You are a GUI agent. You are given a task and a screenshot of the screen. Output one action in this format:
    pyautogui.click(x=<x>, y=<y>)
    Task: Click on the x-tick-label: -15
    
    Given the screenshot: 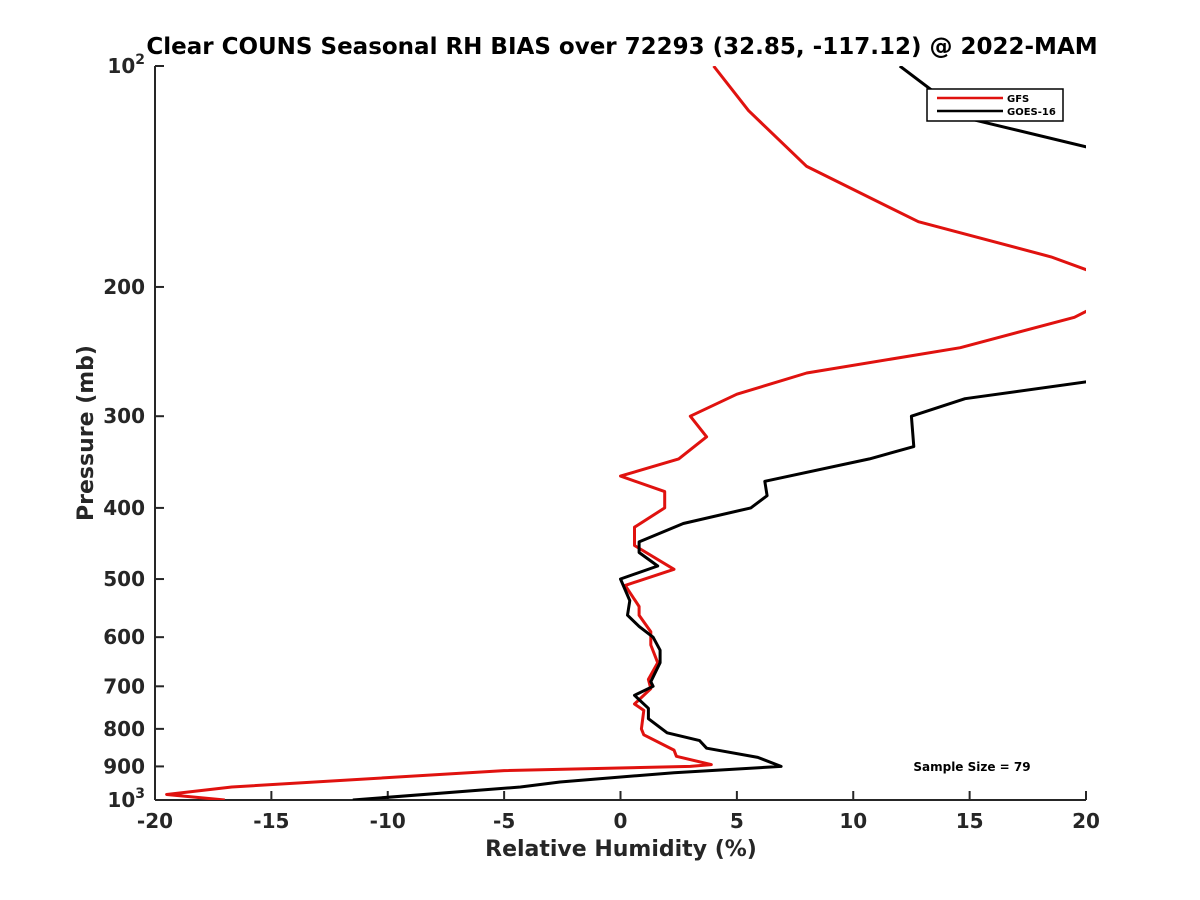 What is the action you would take?
    pyautogui.click(x=271, y=821)
    